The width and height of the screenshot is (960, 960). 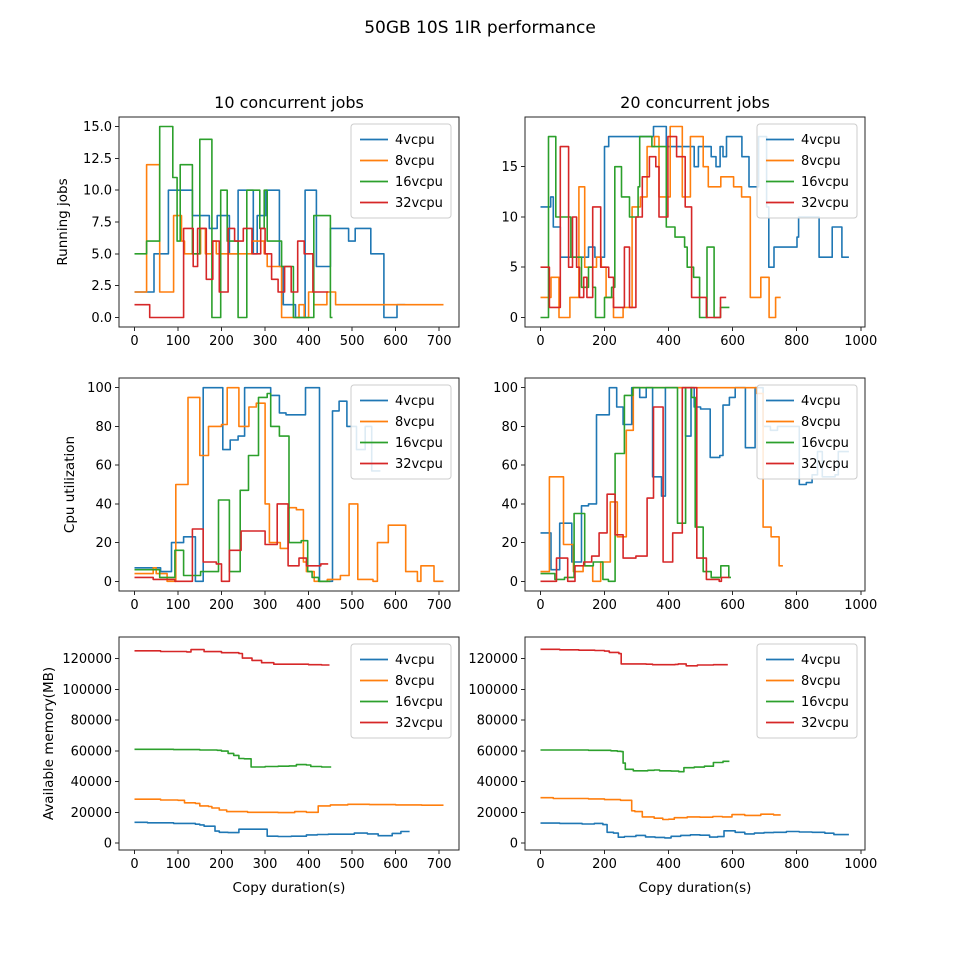 What do you see at coordinates (497, 721) in the screenshot?
I see `y-tick-label: 80000` at bounding box center [497, 721].